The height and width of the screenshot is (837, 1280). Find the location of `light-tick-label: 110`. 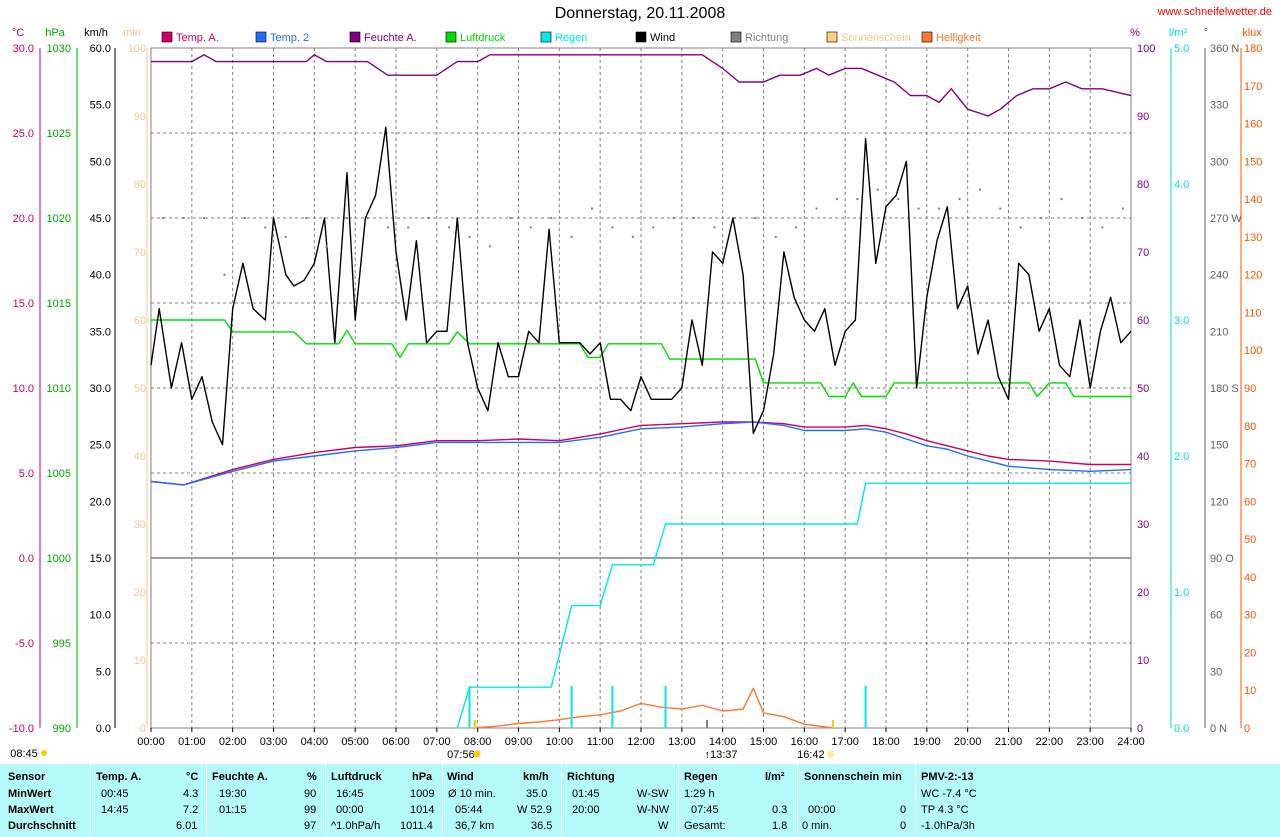

light-tick-label: 110 is located at coordinates (1253, 313).